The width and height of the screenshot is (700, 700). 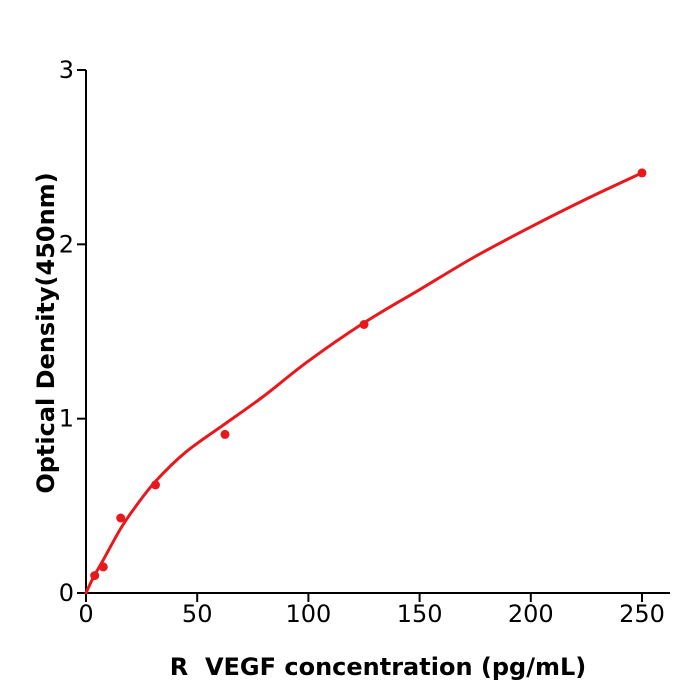 What do you see at coordinates (308, 614) in the screenshot?
I see `x-tick-label: 100` at bounding box center [308, 614].